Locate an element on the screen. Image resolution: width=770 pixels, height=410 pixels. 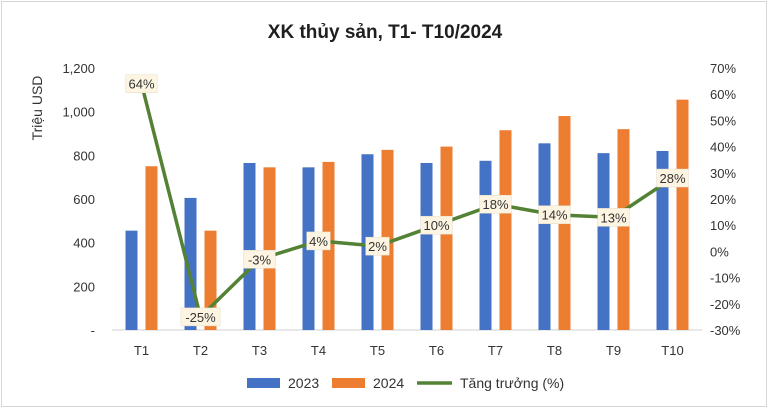
right-tick-label: 50% is located at coordinates (723, 120).